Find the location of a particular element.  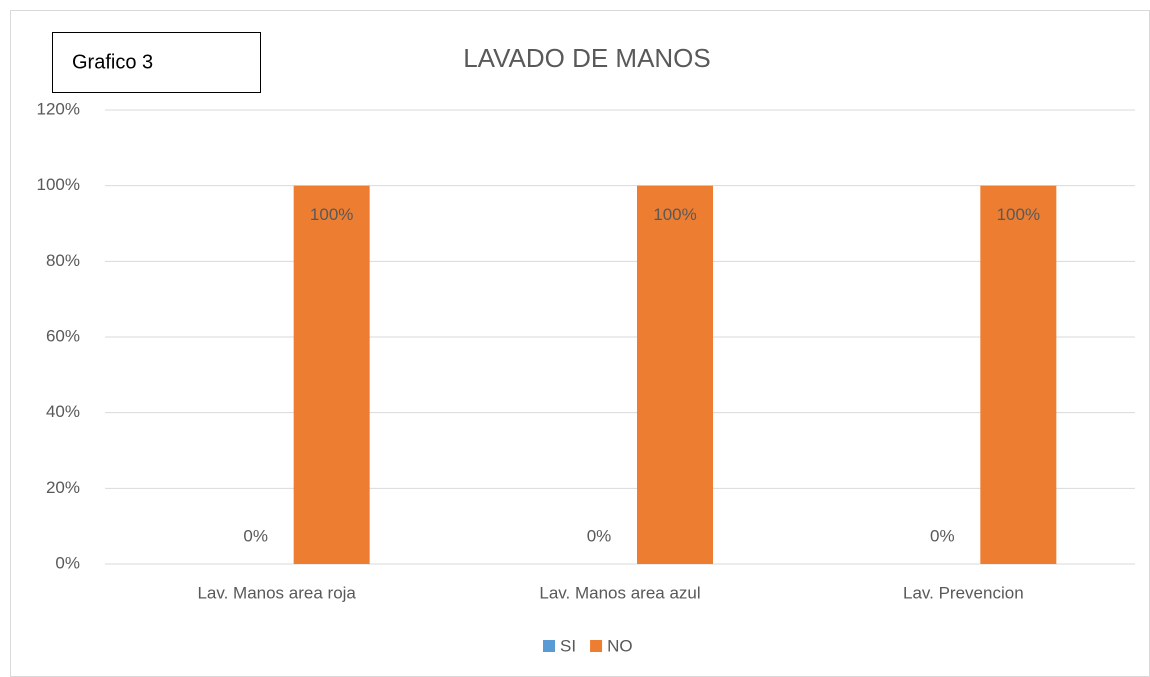

legend-label: NO is located at coordinates (620, 645).